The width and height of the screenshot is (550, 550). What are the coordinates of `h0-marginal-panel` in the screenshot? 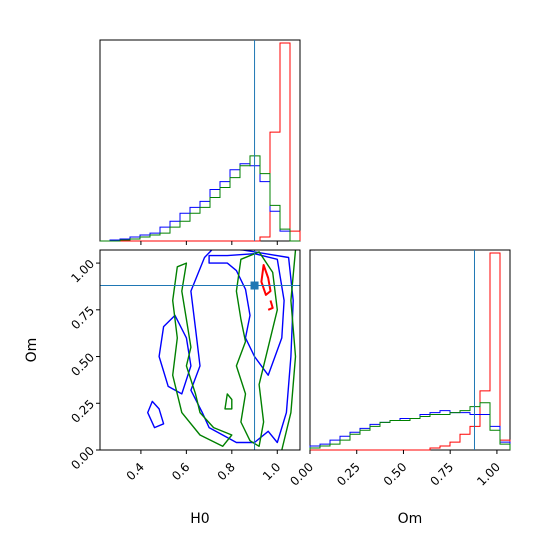 It's located at (200, 142).